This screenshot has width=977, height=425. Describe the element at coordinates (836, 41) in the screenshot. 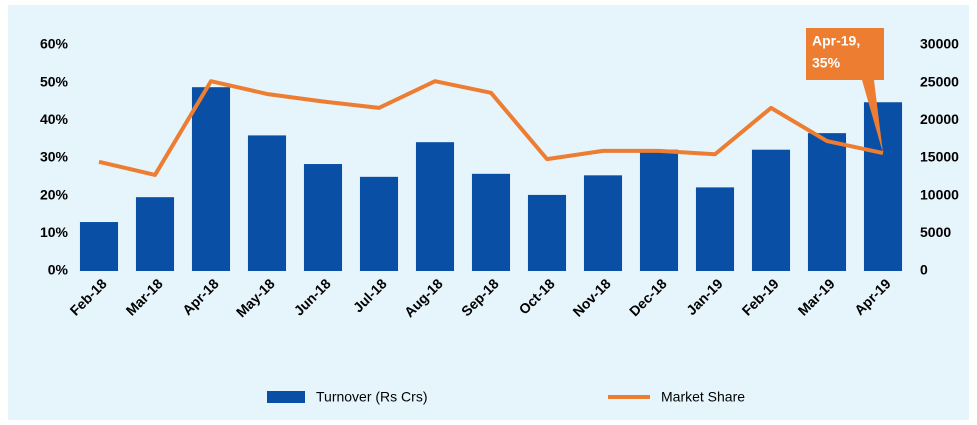

I see `annotation-text: Apr-19,` at that location.